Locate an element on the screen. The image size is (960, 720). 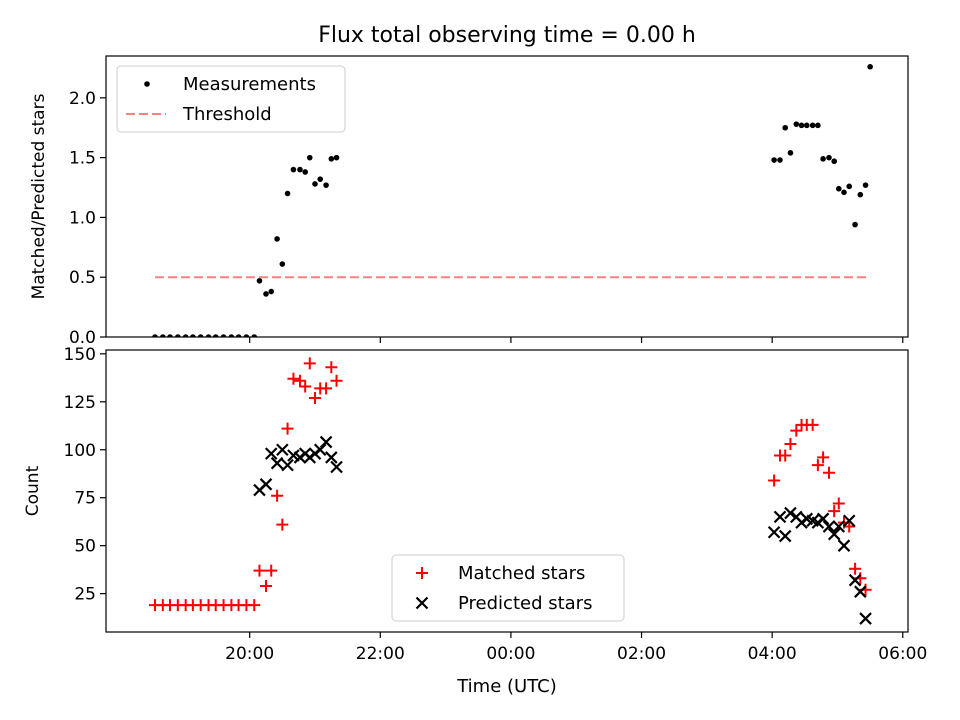
chart-title: Flux total observing time = 0.00 h is located at coordinates (507, 35).